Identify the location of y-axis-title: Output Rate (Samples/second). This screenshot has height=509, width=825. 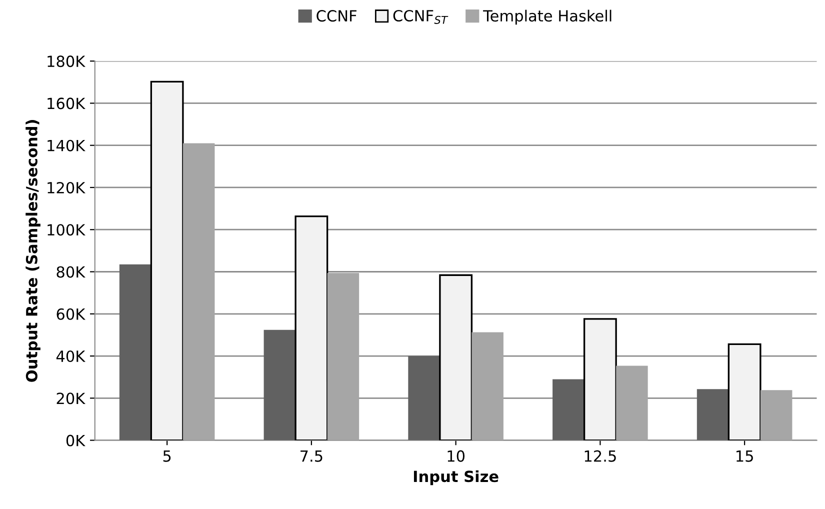
(33, 251).